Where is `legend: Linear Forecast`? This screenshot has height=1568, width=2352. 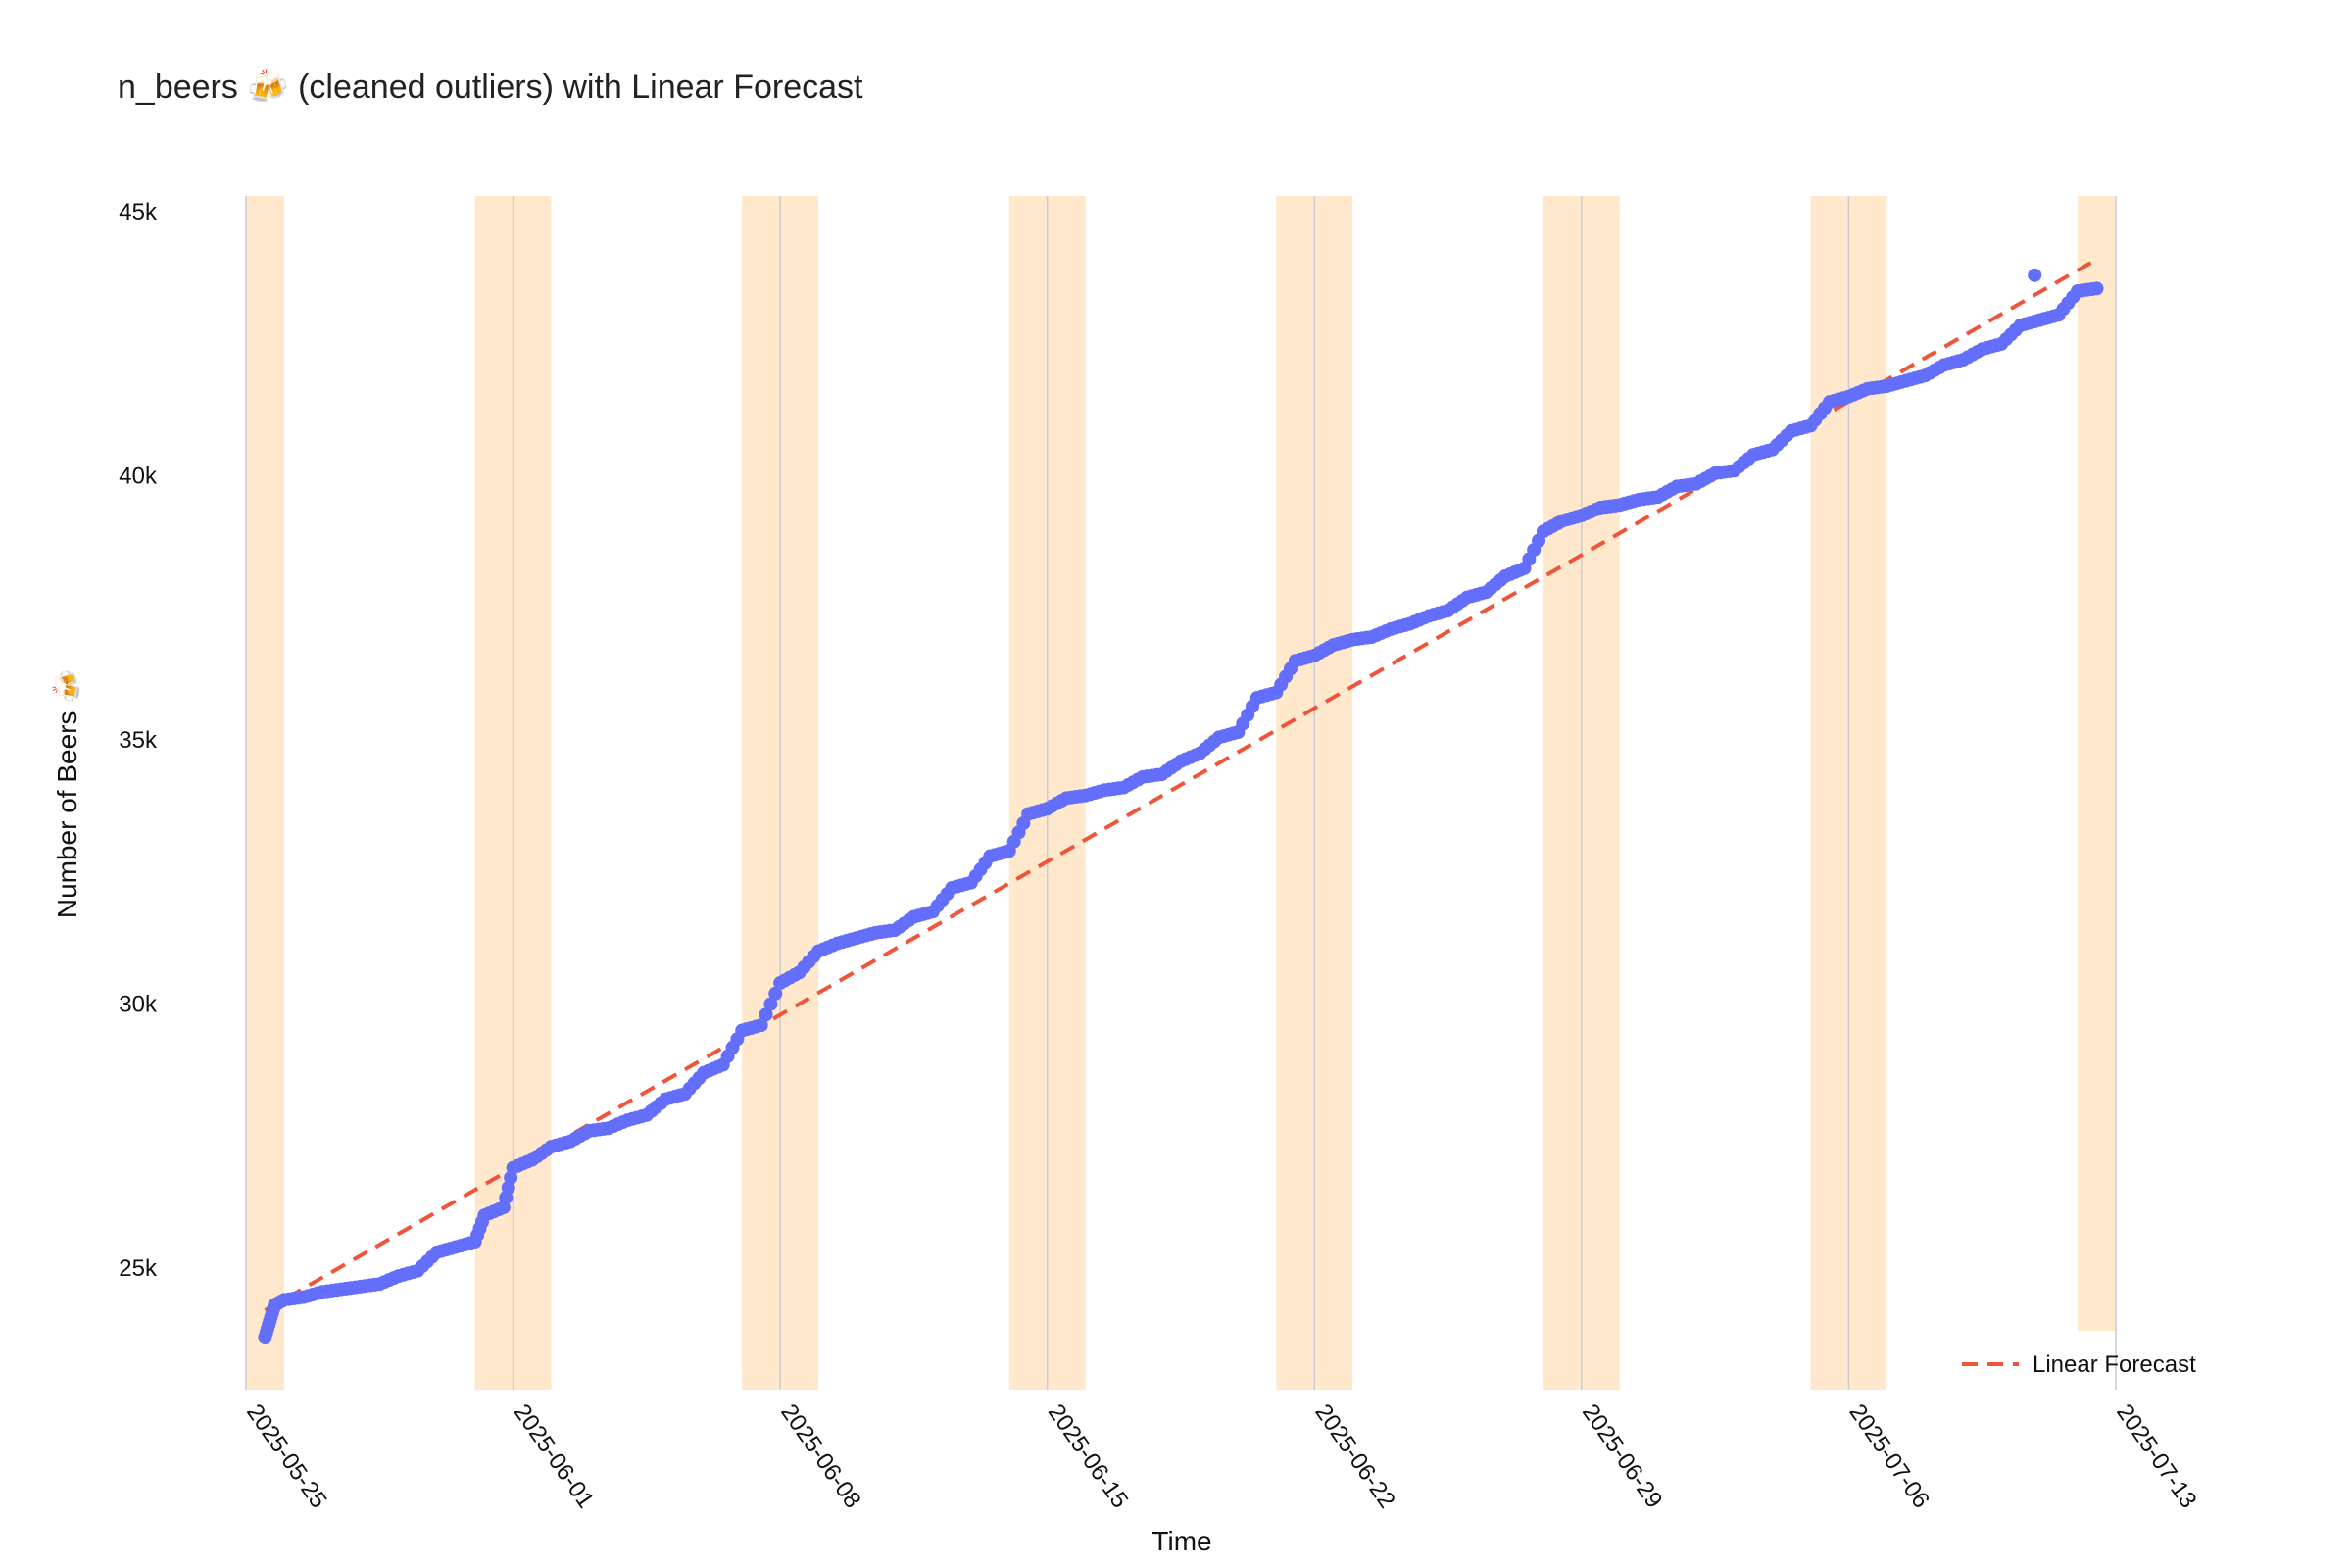 legend: Linear Forecast is located at coordinates (2079, 1364).